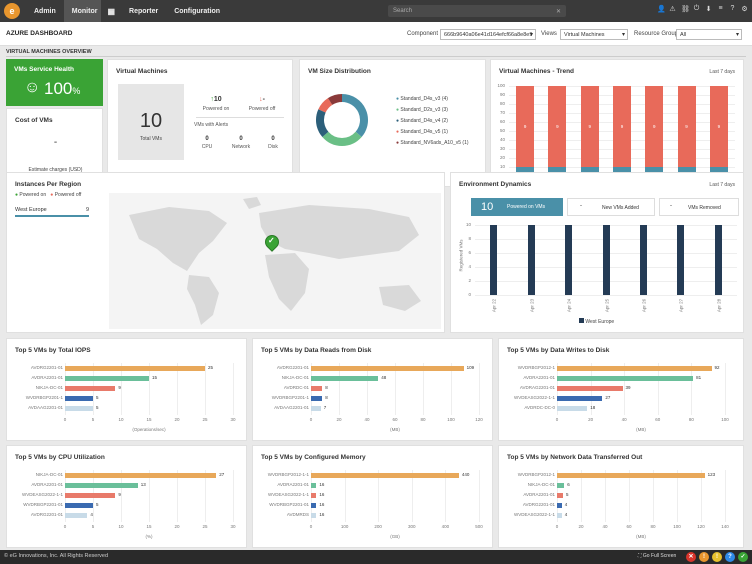  Describe the element at coordinates (82, 11) in the screenshot. I see `tab-monitor: Monitor` at that location.